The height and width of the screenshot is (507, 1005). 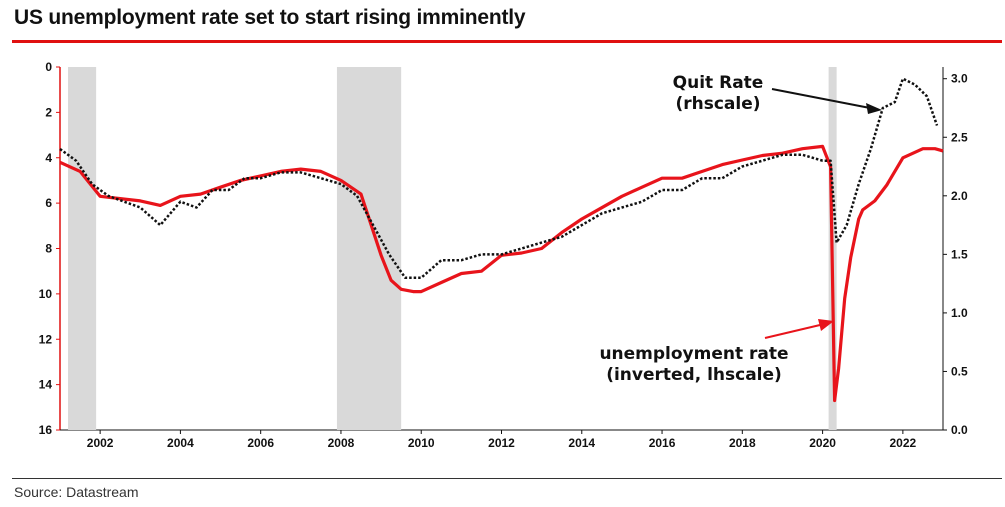 I want to click on x-tick-label: 2010, so click(x=421, y=443).